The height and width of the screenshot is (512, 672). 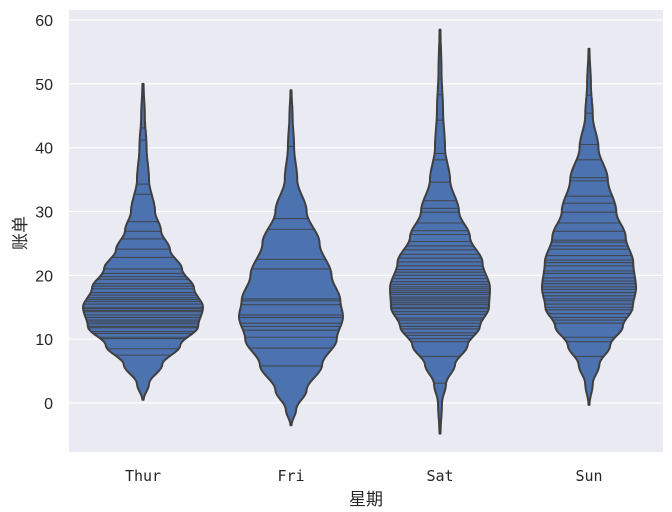 I want to click on x-tick-label: Fri, so click(x=290, y=476).